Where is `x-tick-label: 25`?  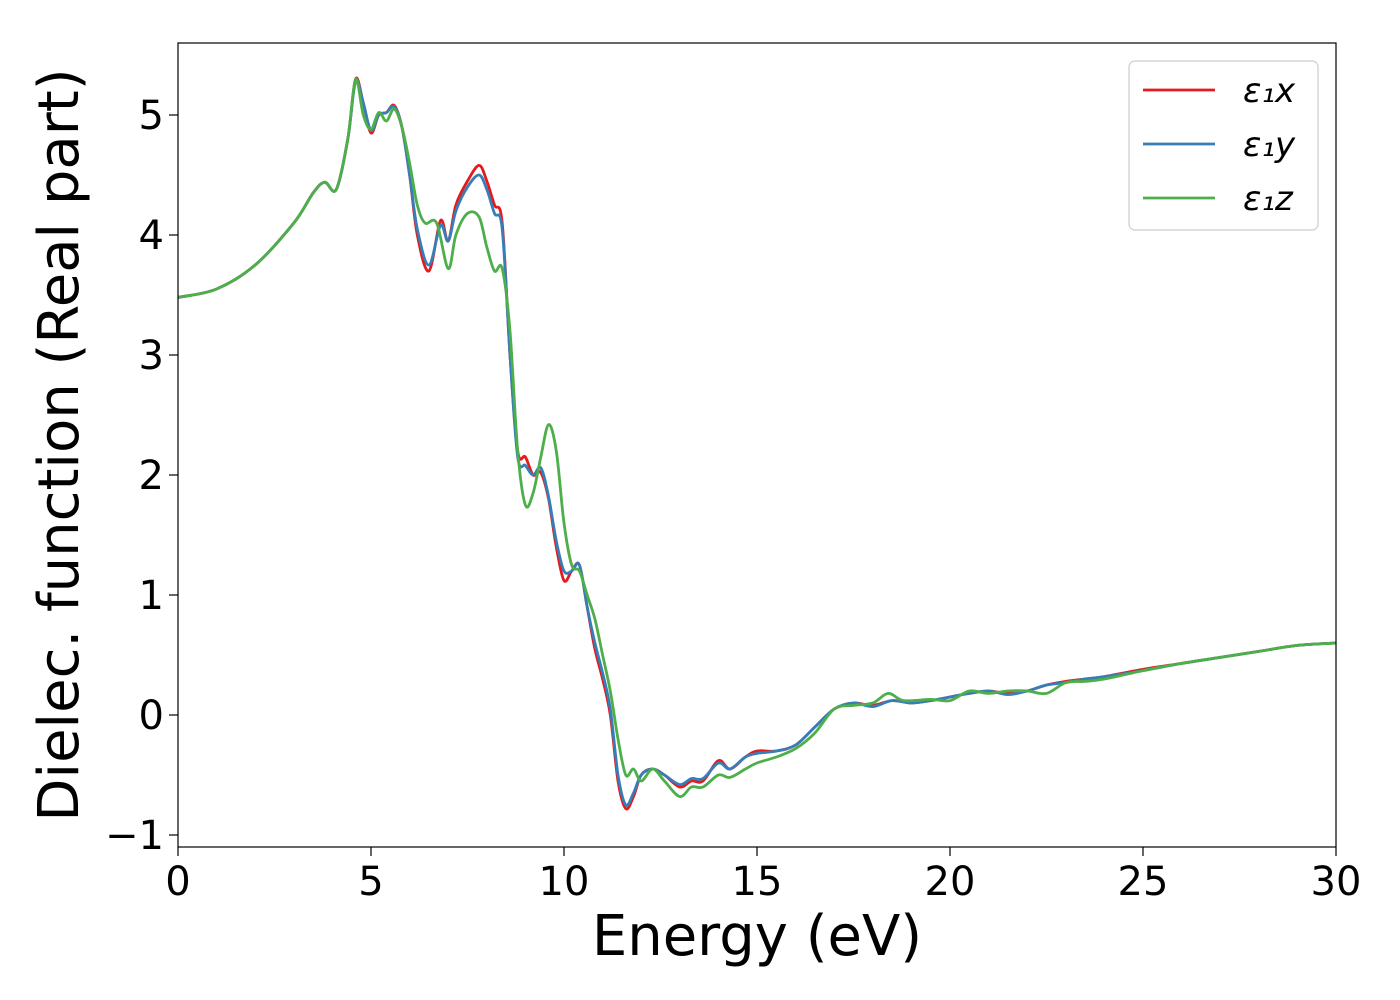
x-tick-label: 25 is located at coordinates (1143, 882).